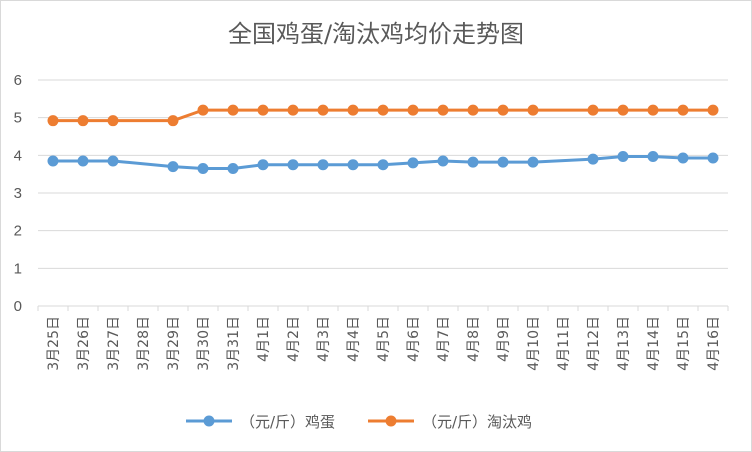 This screenshot has width=752, height=452. Describe the element at coordinates (654, 343) in the screenshot. I see `x-tick-label: 4月14日` at that location.